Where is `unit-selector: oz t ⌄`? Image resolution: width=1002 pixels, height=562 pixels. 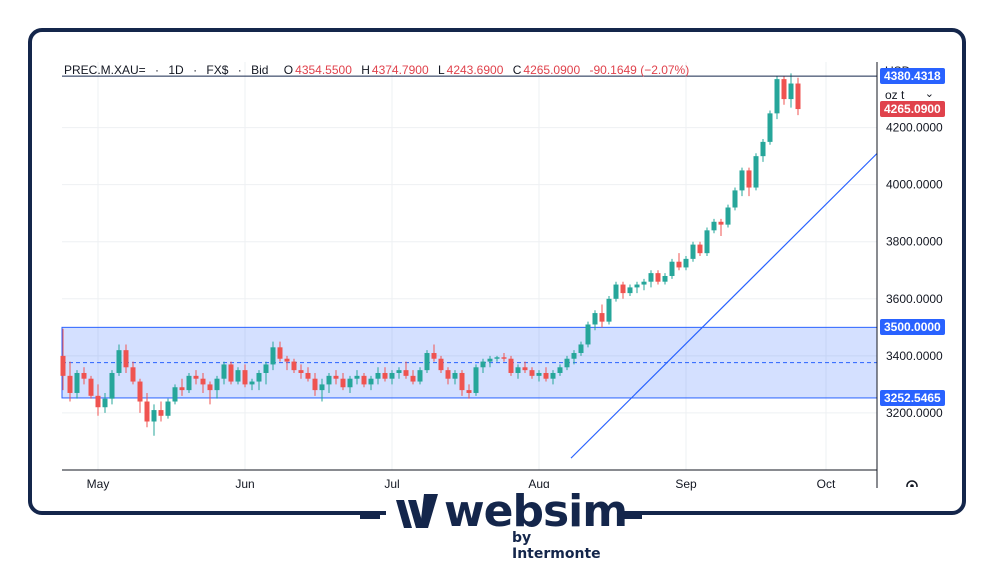
unit-selector: oz t ⌄ is located at coordinates (909, 95).